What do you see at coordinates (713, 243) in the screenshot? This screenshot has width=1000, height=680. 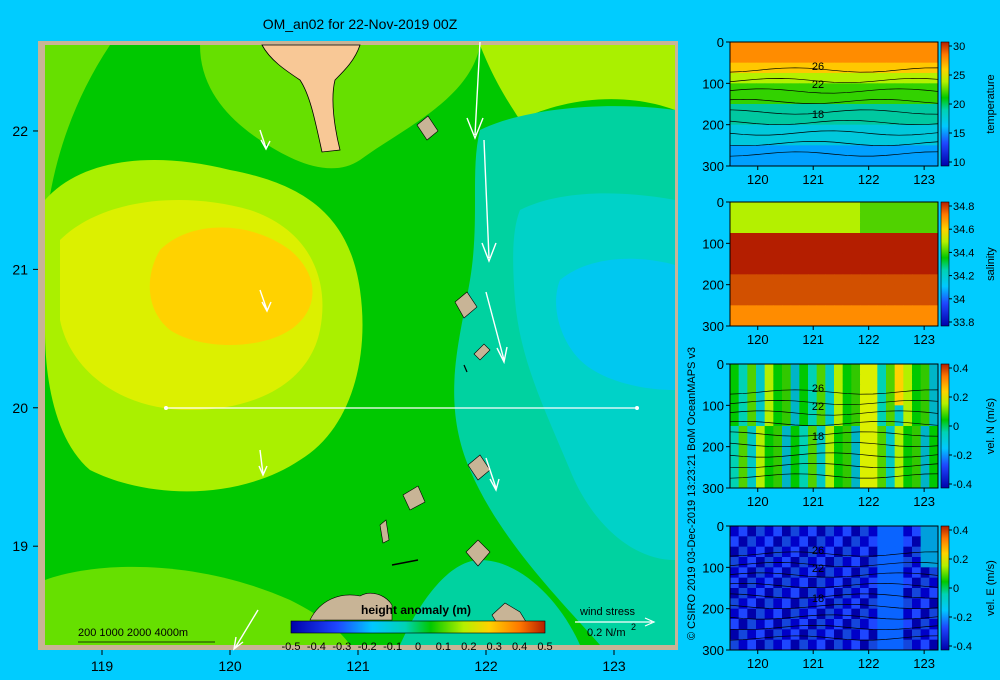 I see `panel-y-tick-label: 100` at bounding box center [713, 243].